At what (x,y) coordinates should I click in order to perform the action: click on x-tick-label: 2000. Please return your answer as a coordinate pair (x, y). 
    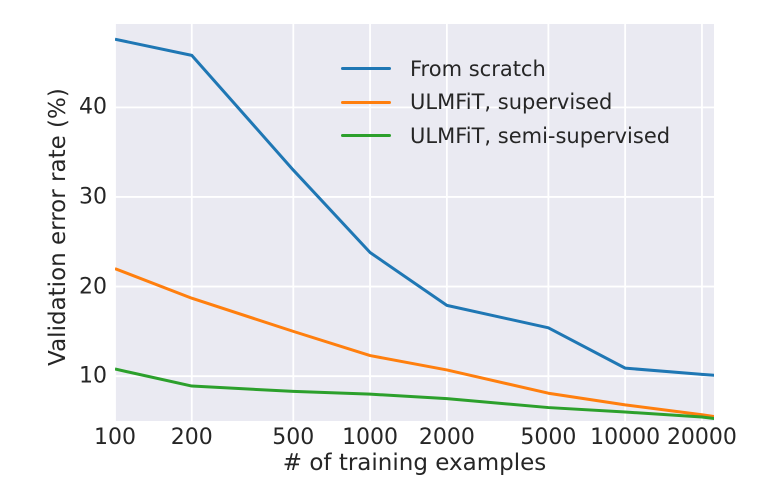
    Looking at the image, I should click on (446, 437).